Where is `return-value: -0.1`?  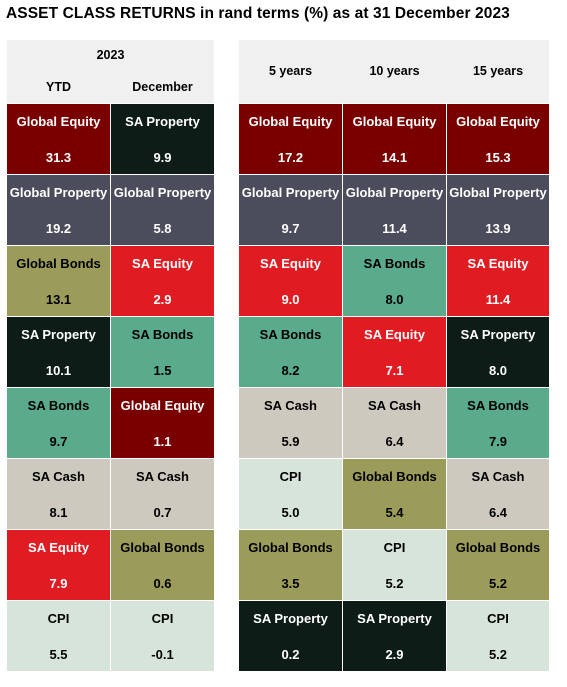 return-value: -0.1 is located at coordinates (162, 654).